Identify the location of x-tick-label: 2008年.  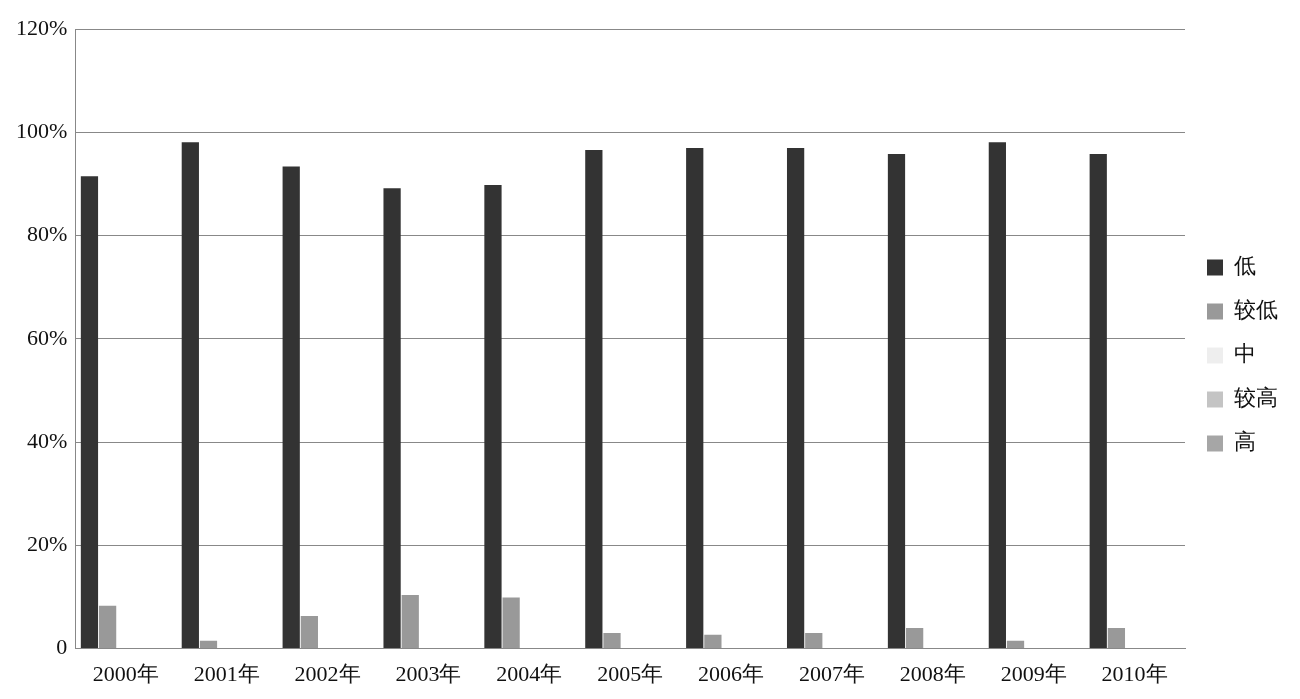
(932, 673).